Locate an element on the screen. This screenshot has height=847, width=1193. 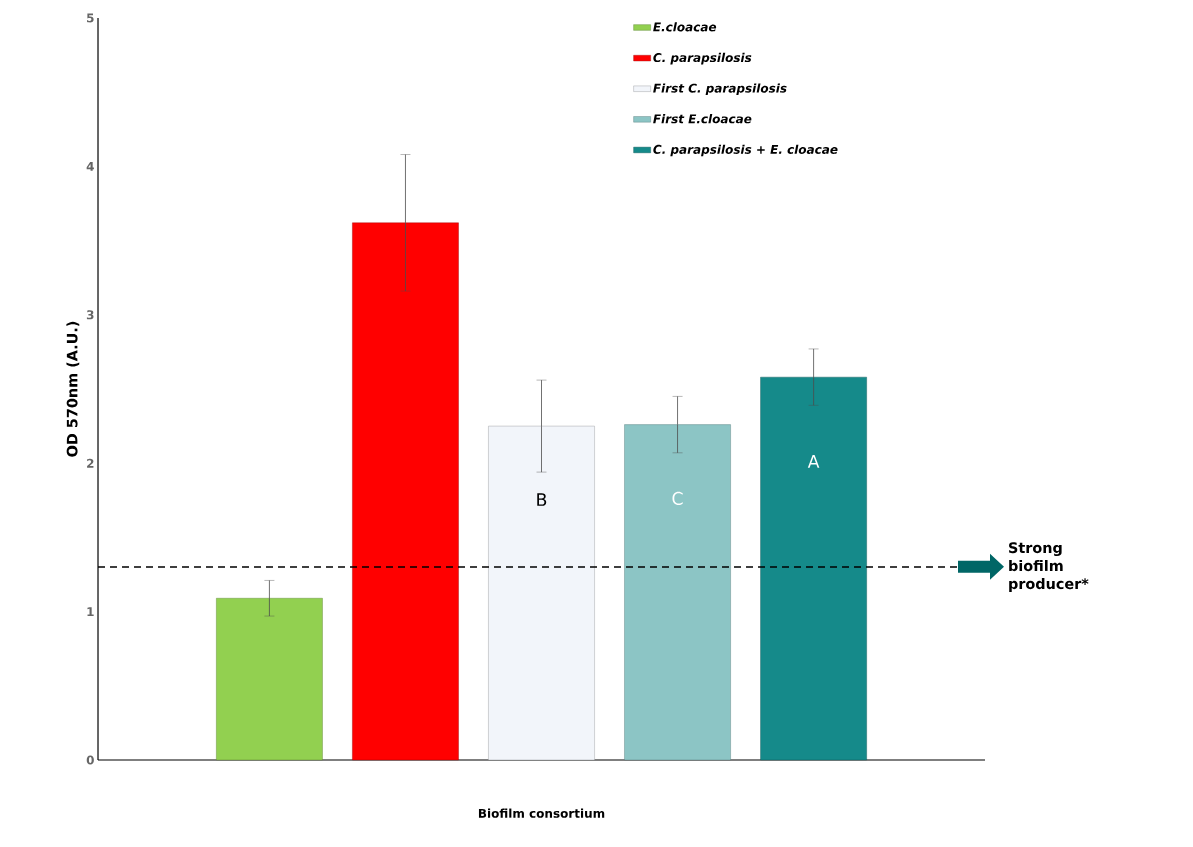
y-tick-label: 1 is located at coordinates (90, 611).